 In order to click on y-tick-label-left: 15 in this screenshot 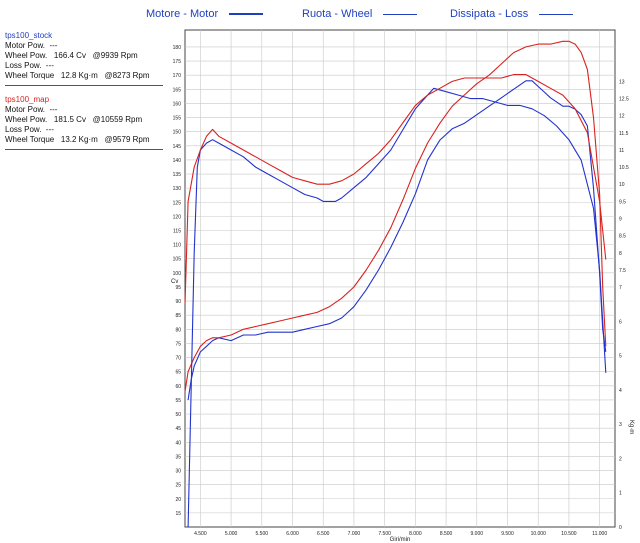, I will do `click(178, 514)`.